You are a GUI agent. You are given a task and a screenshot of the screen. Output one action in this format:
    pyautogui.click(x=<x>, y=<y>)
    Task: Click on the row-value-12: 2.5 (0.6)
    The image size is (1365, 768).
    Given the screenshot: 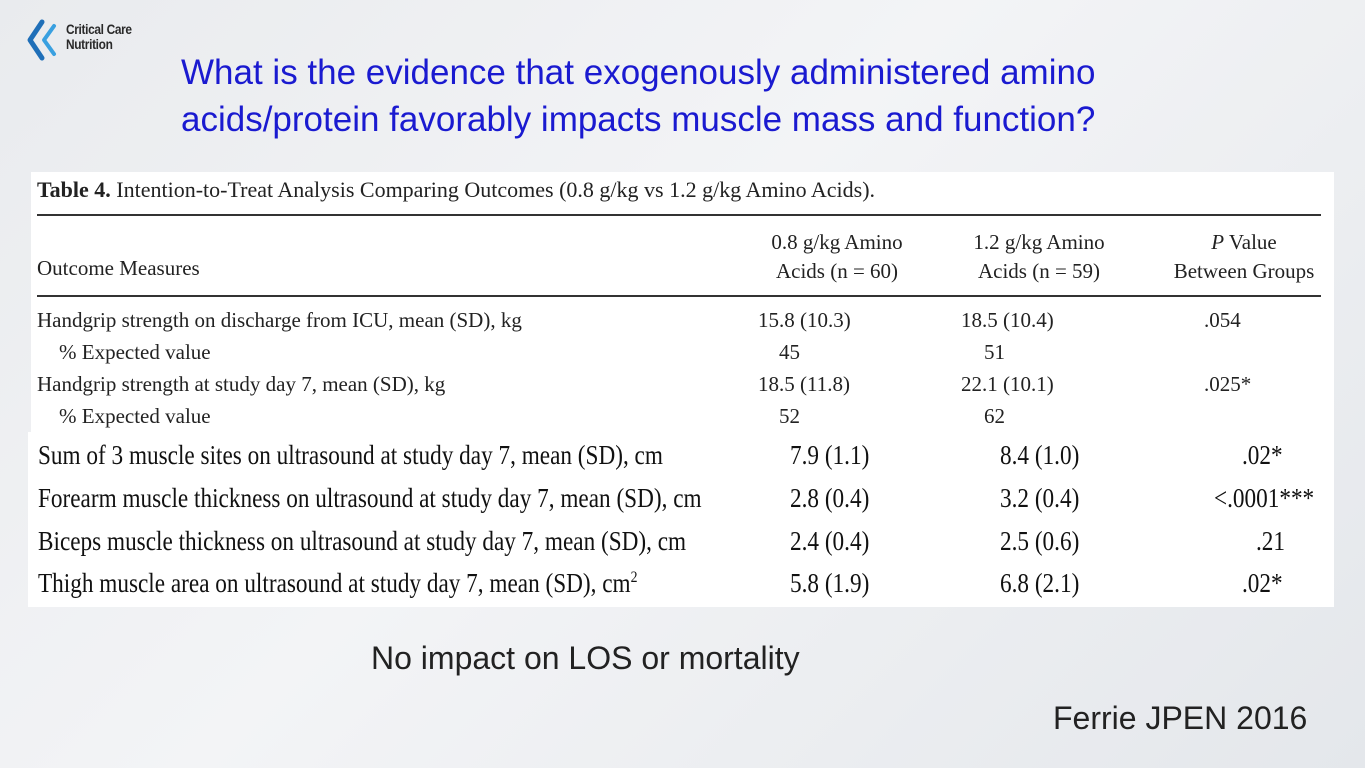 What is the action you would take?
    pyautogui.click(x=1040, y=541)
    